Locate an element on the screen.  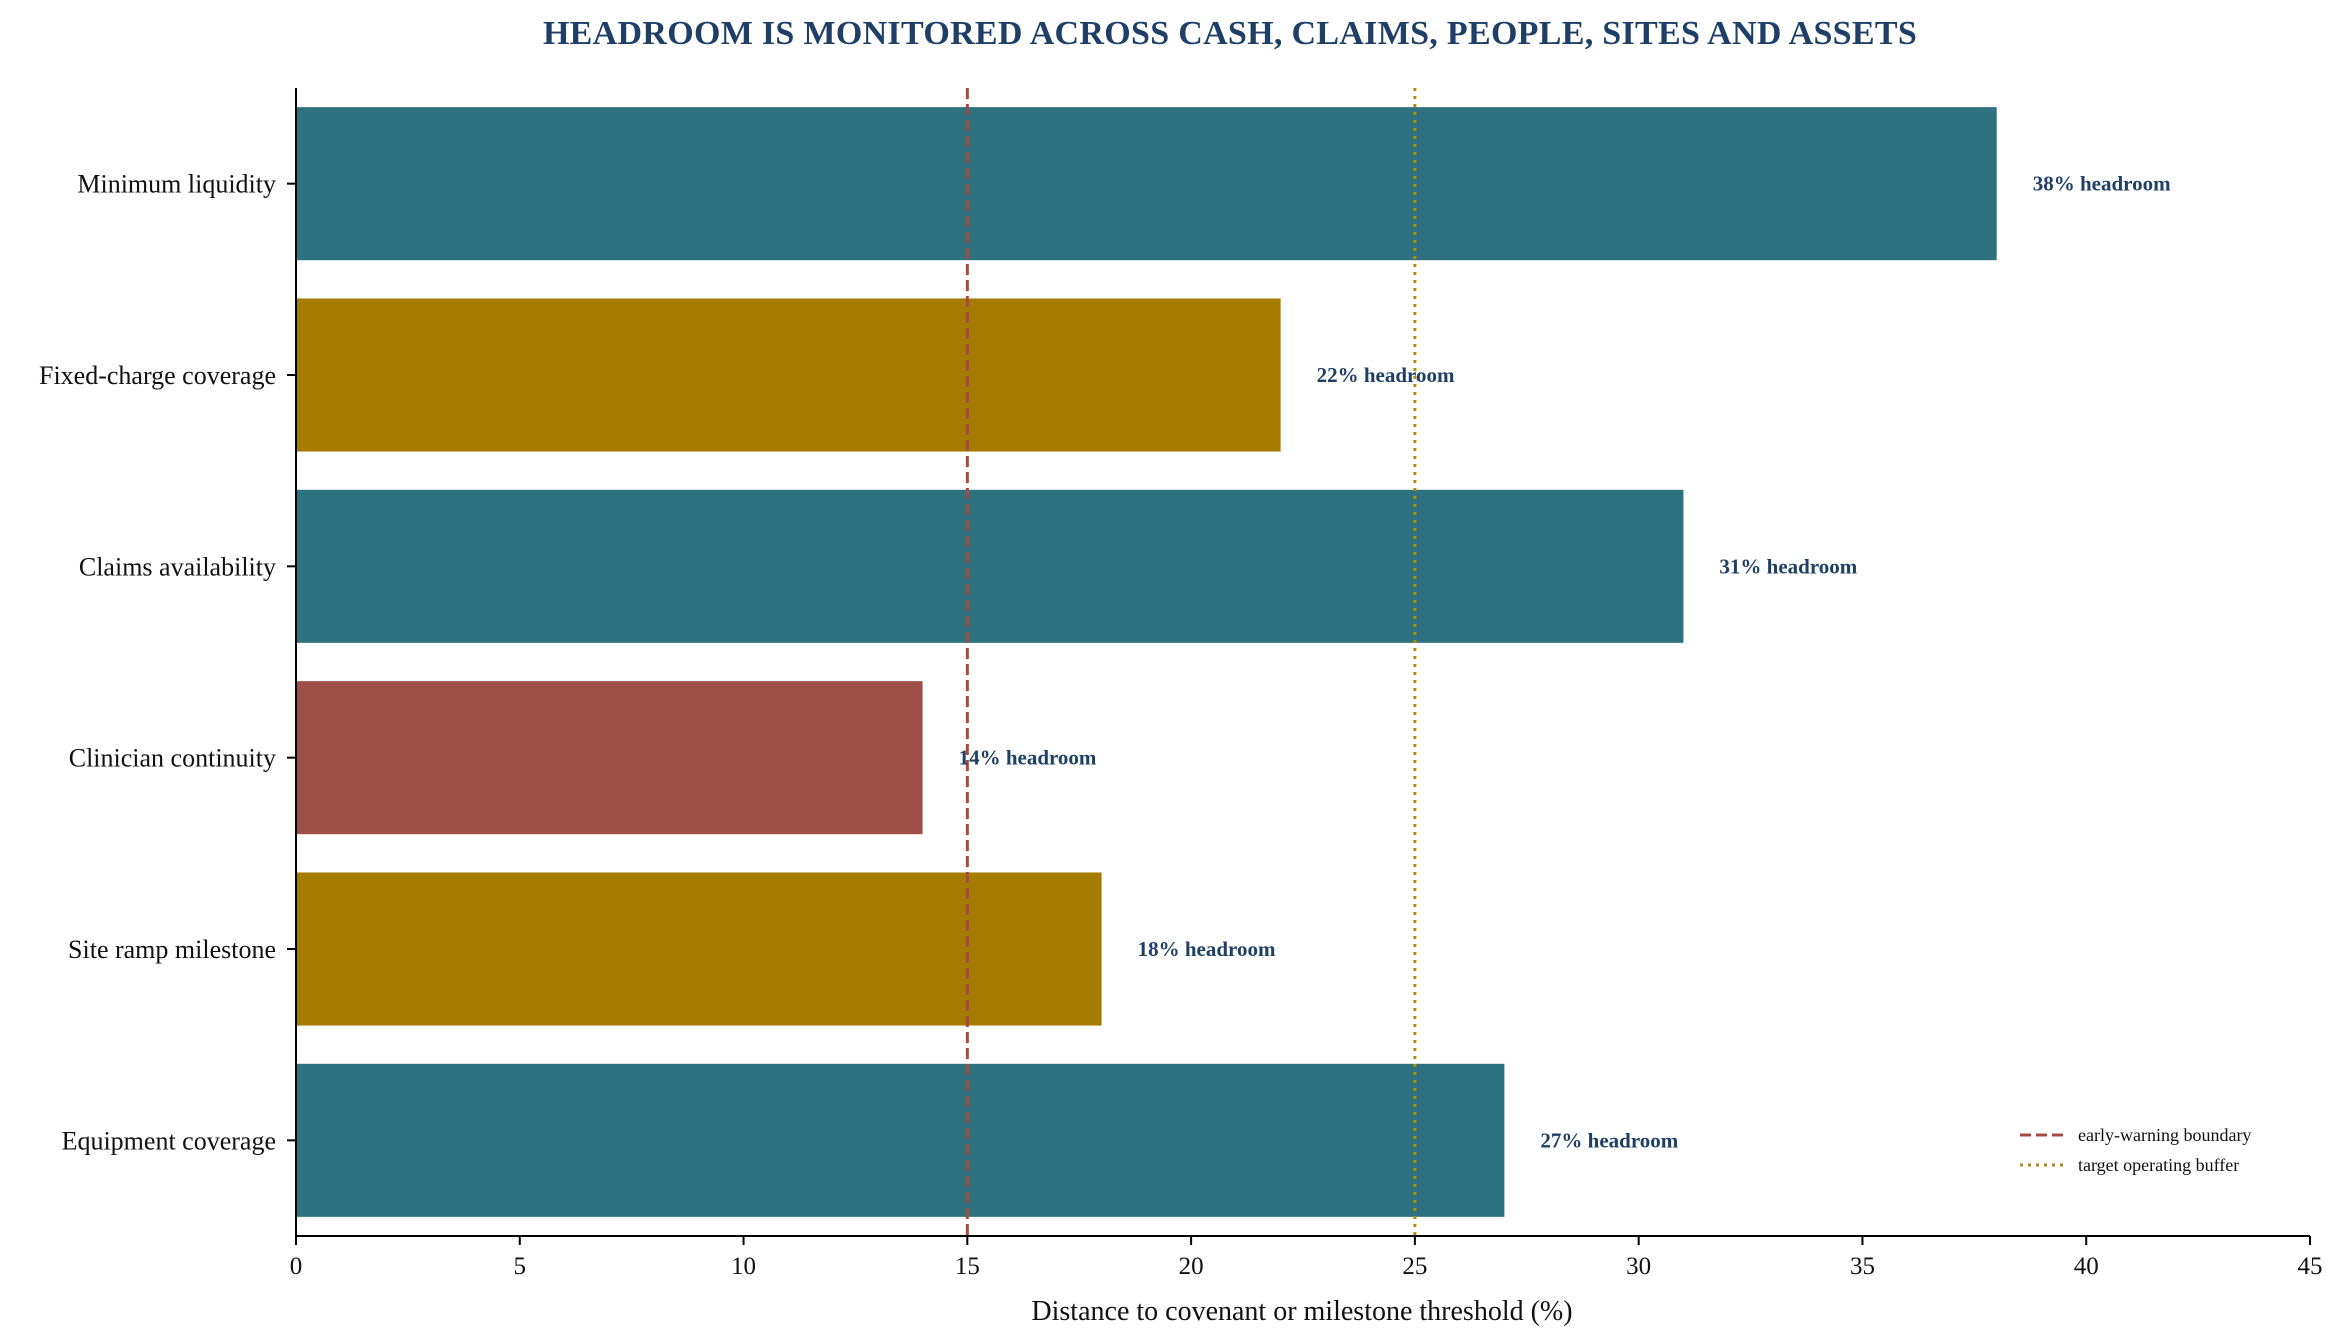
x-tick-label: 10 is located at coordinates (743, 1266).